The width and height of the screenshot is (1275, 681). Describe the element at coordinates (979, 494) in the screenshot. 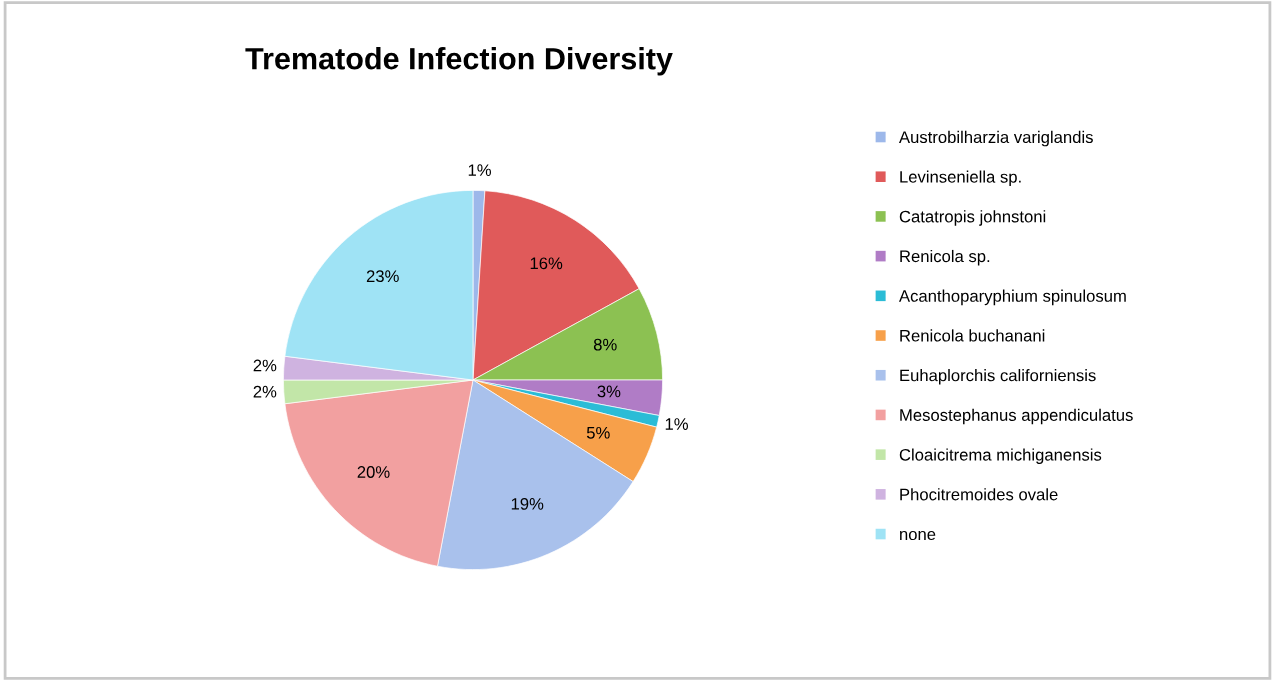

I see `legend-label: Phocitremoides ovale` at that location.